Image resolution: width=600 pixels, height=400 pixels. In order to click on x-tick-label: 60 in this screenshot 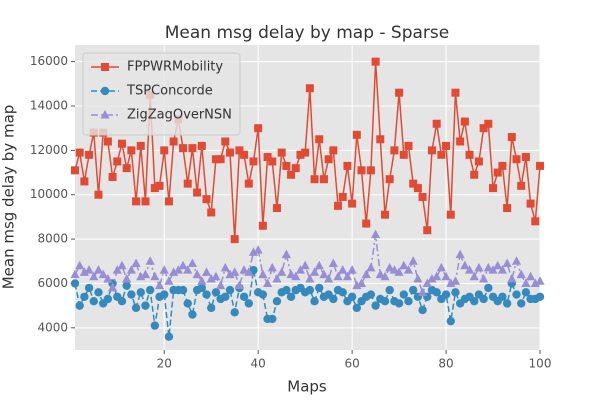, I will do `click(351, 364)`.